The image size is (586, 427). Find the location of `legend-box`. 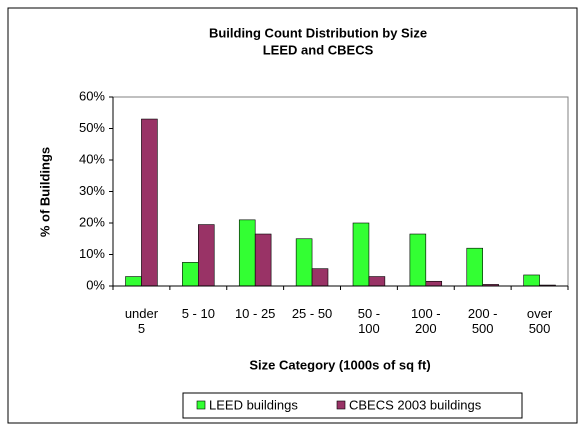

legend-box is located at coordinates (352, 405).